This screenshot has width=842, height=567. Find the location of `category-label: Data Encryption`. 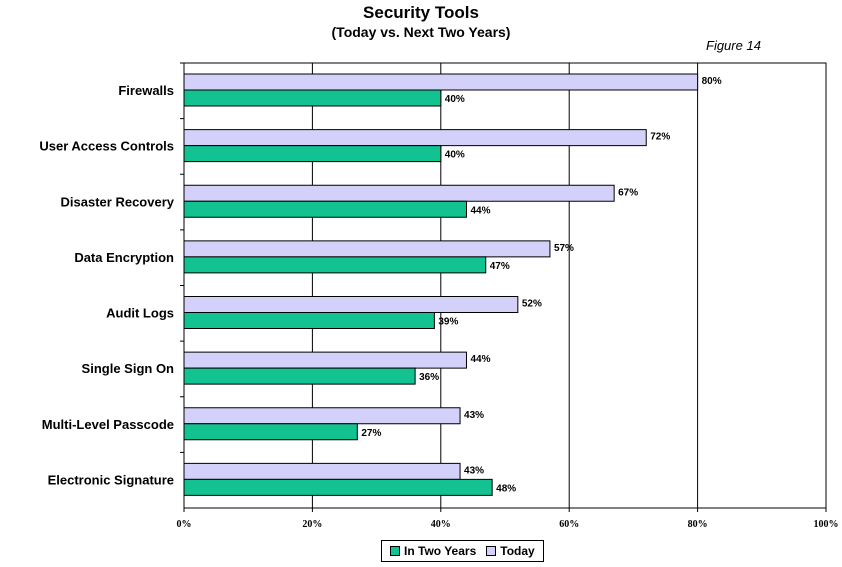

category-label: Data Encryption is located at coordinates (124, 257).